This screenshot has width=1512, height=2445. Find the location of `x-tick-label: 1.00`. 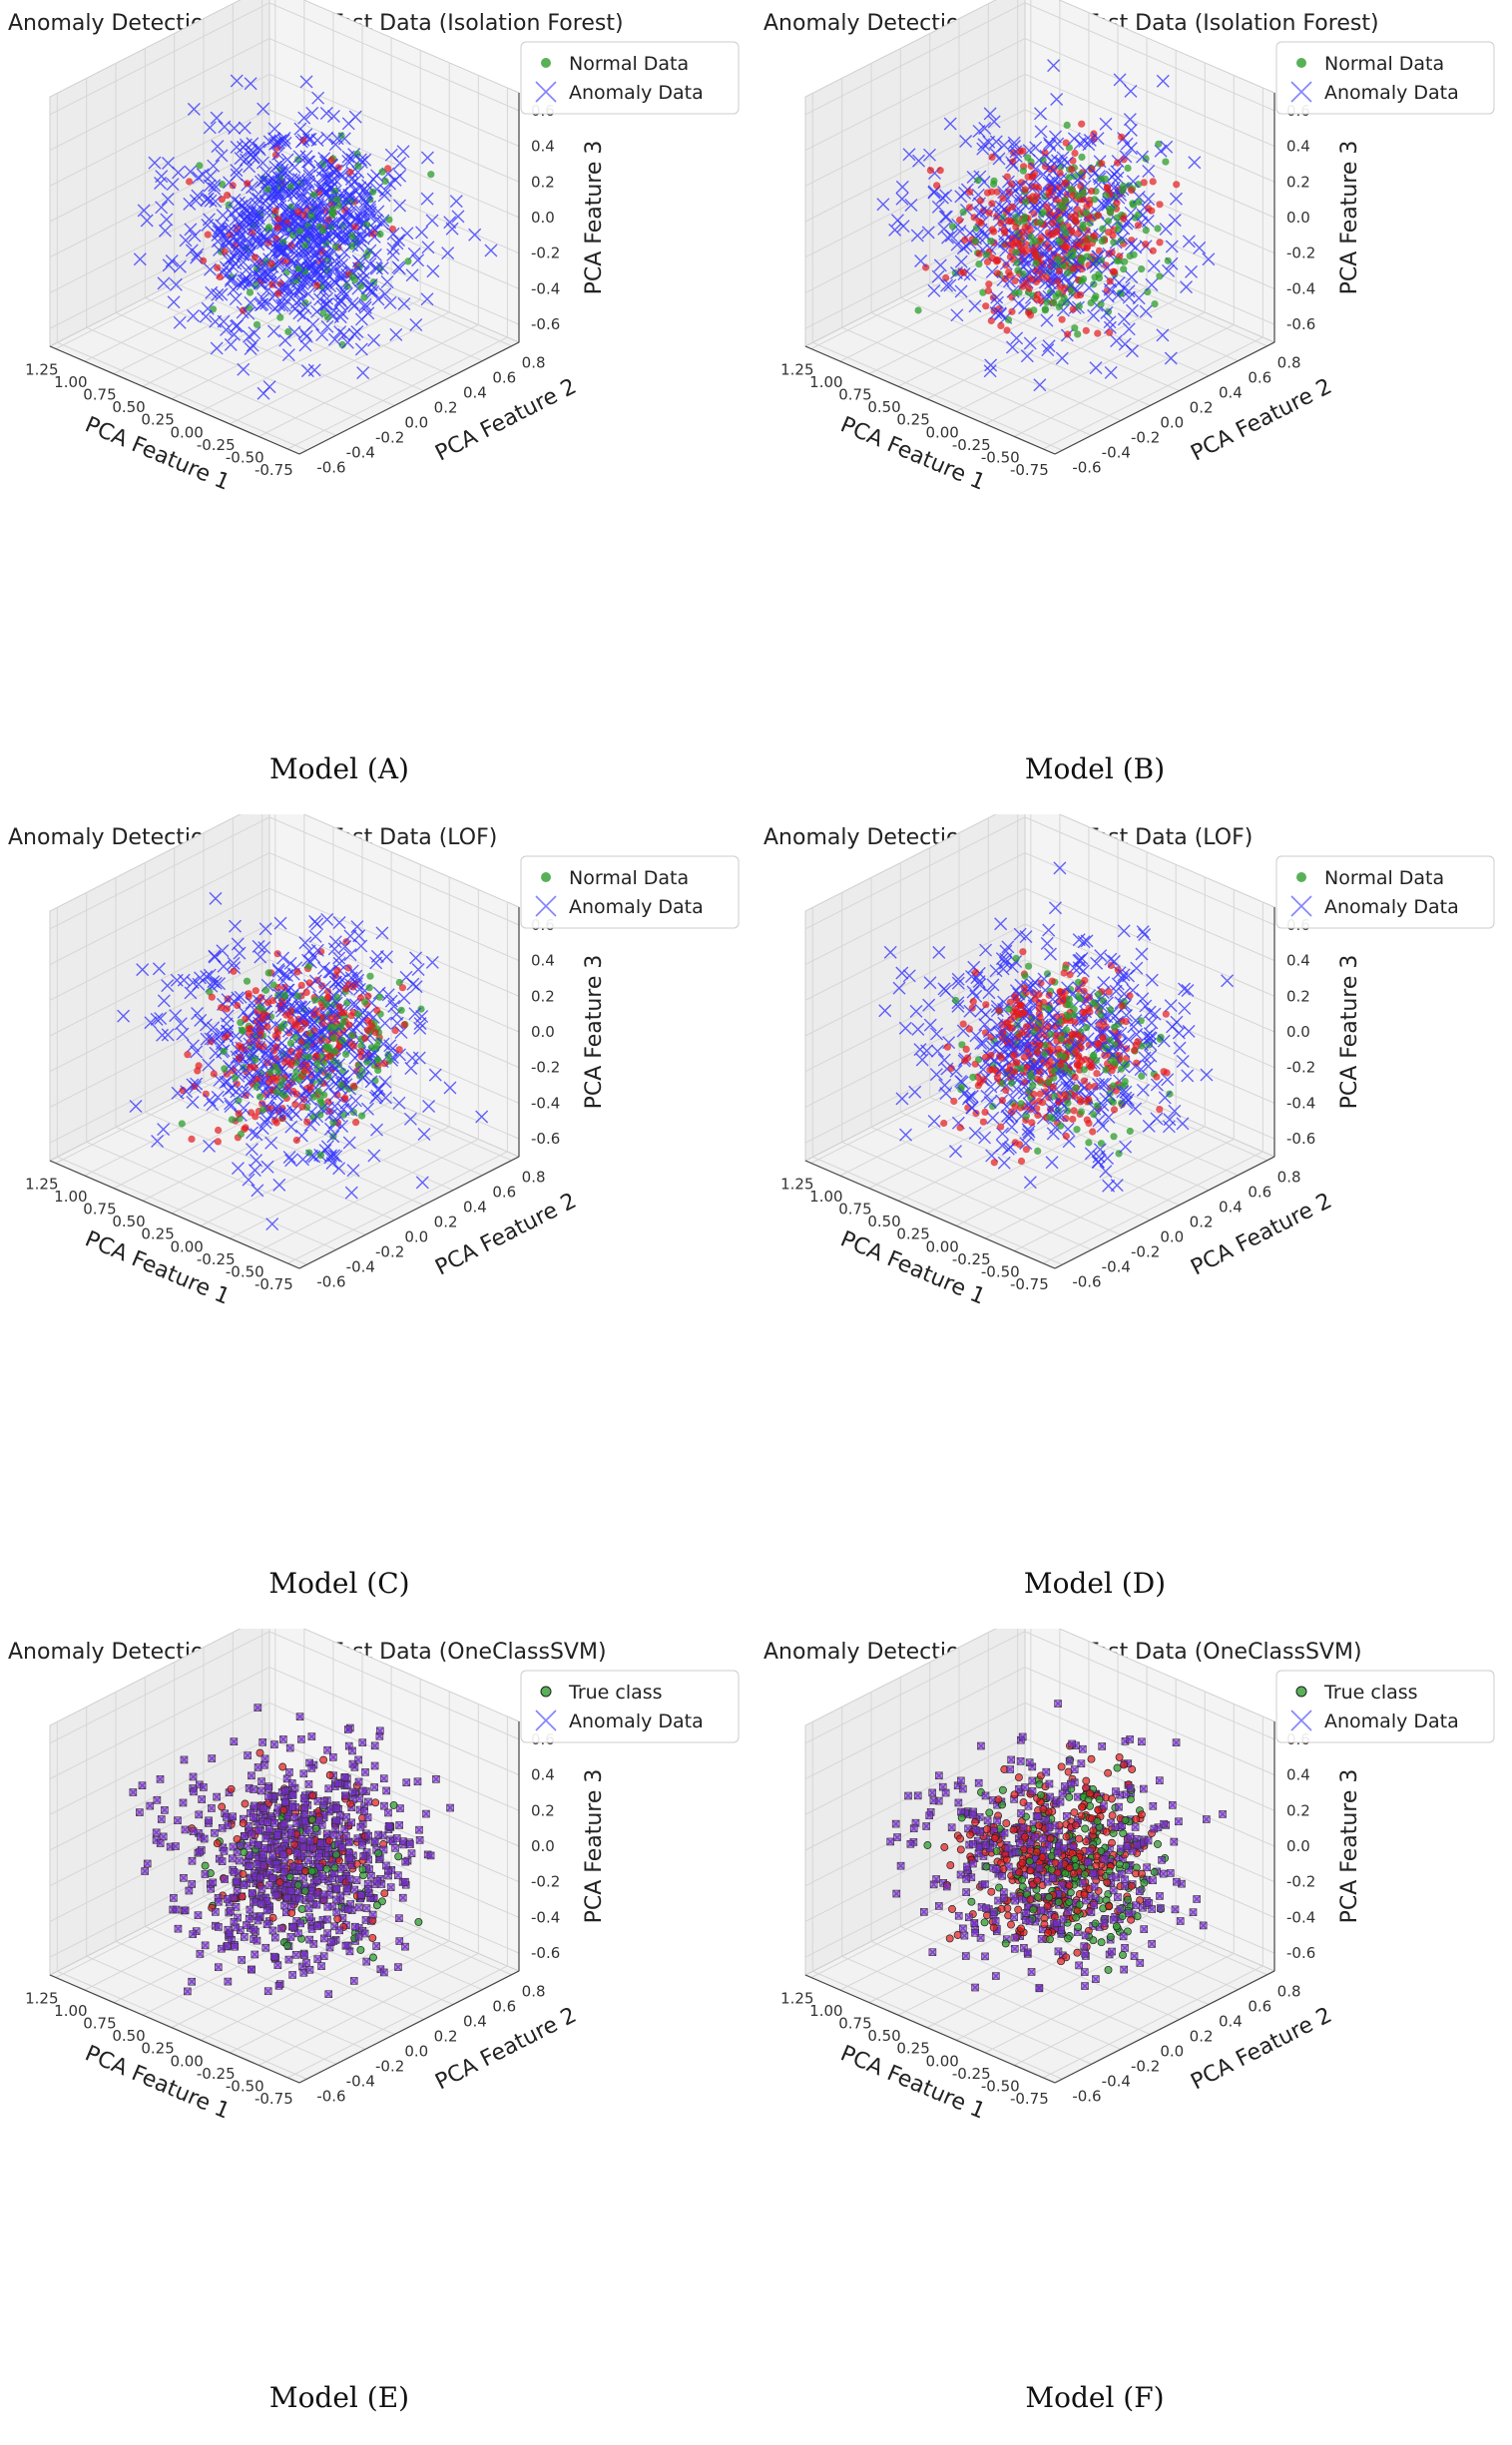

x-tick-label: 1.00 is located at coordinates (70, 382).